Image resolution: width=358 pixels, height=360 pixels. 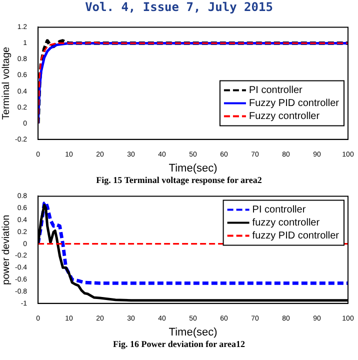 What do you see at coordinates (6, 249) in the screenshot?
I see `y-axis-title: power deviation` at bounding box center [6, 249].